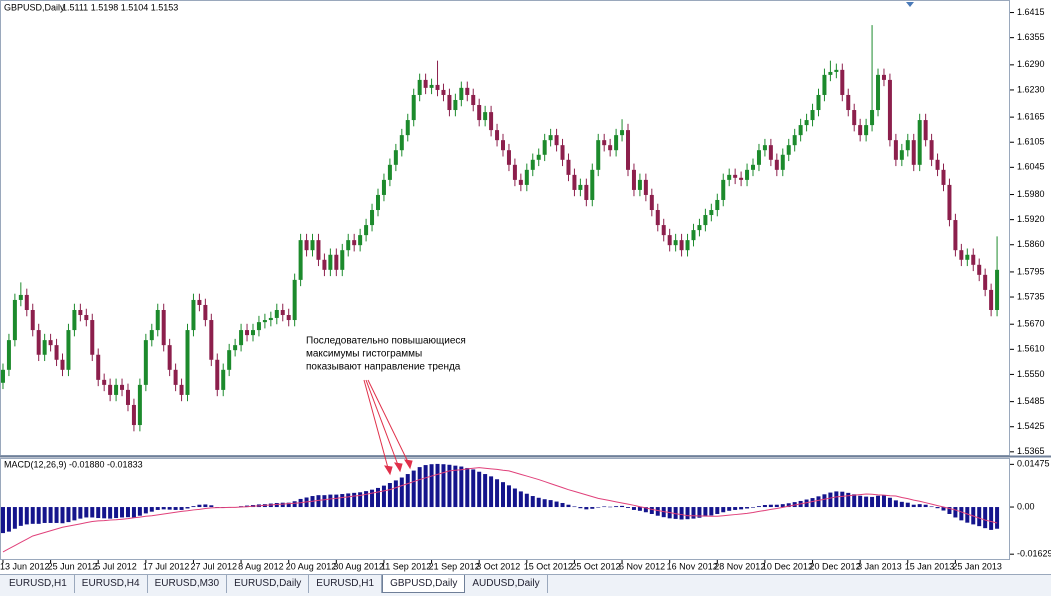 This screenshot has width=1051, height=596. Describe the element at coordinates (188, 584) in the screenshot. I see `chart-tab: EURUSD,M30` at that location.